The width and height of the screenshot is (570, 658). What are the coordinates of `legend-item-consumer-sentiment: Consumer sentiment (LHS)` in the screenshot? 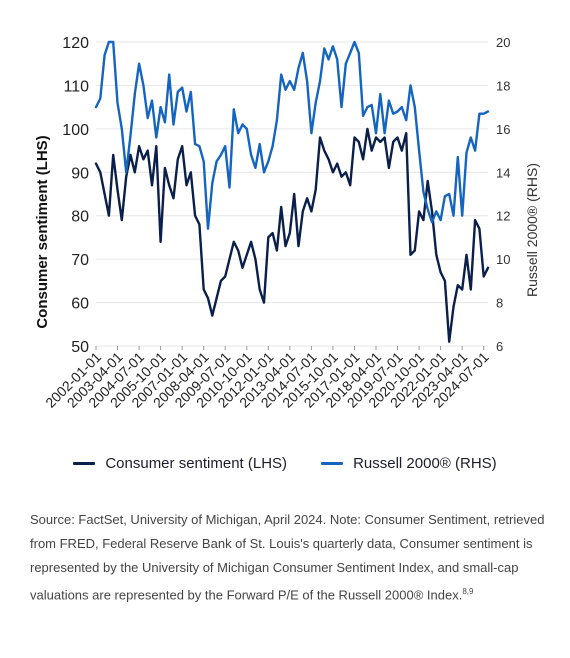 It's located at (180, 463).